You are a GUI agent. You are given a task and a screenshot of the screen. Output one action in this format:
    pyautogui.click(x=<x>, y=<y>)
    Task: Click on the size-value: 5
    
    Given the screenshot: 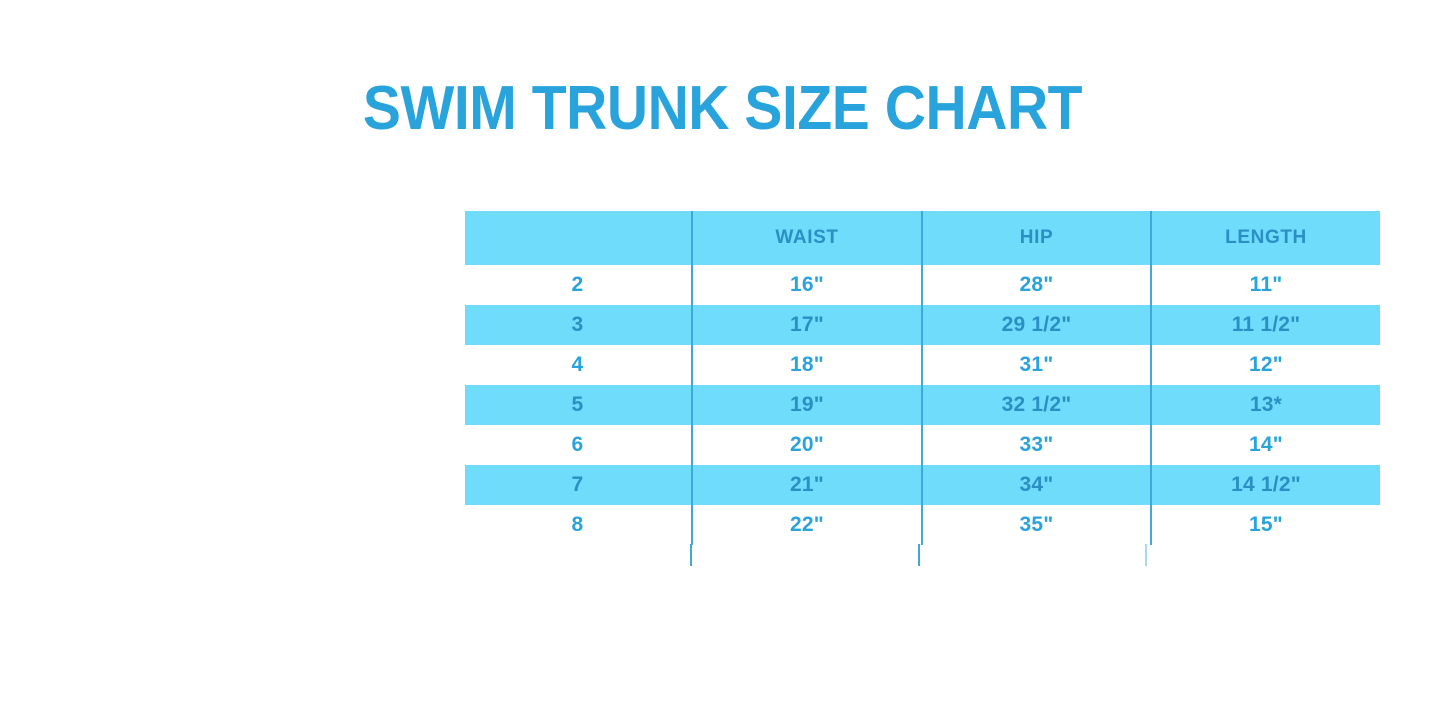 What is the action you would take?
    pyautogui.click(x=577, y=404)
    